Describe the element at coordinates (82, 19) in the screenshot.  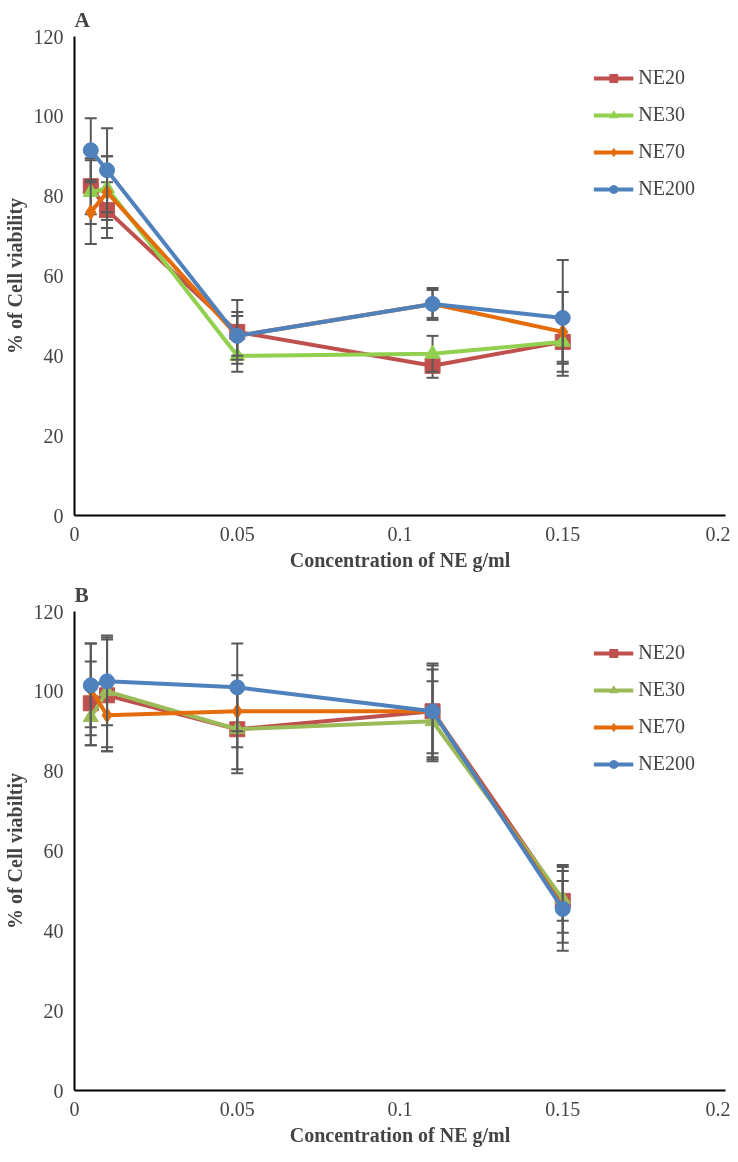
I see `chart-title: A` at that location.